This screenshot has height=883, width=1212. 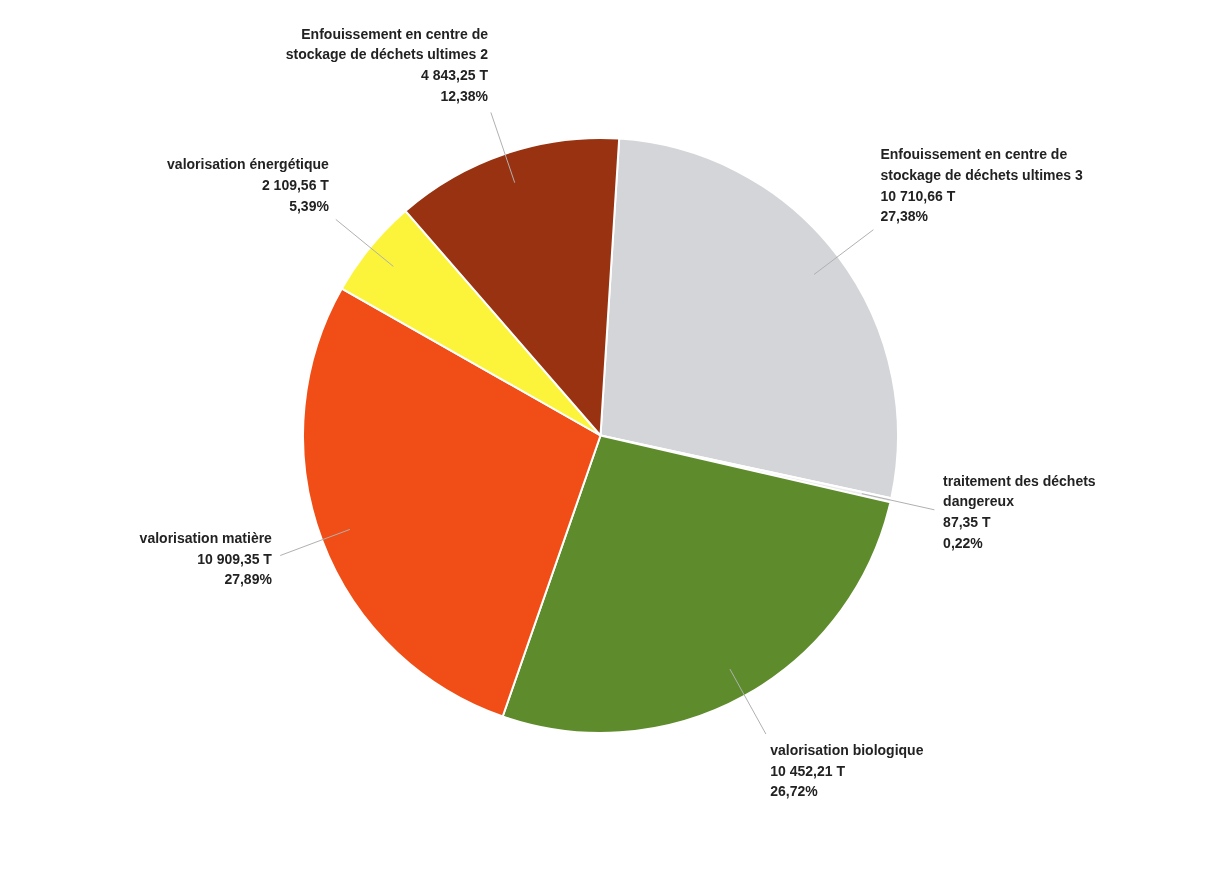 I want to click on data-label: 2 109,56 T 5,39%, so click(x=295, y=195).